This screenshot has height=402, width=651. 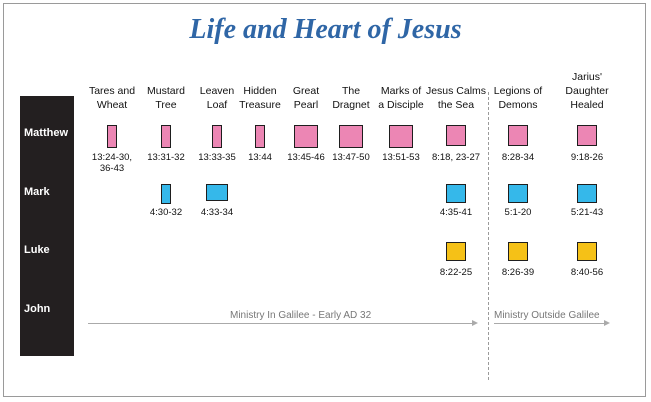 I want to click on verse-ref-matthew: 13:24-30,, so click(x=112, y=157).